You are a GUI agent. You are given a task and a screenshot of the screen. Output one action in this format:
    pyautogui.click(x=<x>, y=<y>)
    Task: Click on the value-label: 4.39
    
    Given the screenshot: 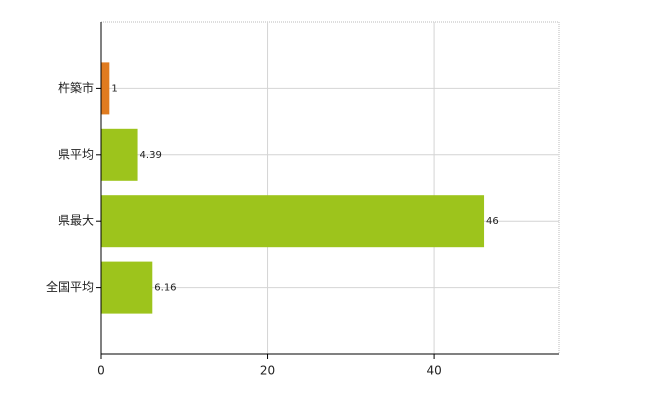 What is the action you would take?
    pyautogui.click(x=151, y=155)
    